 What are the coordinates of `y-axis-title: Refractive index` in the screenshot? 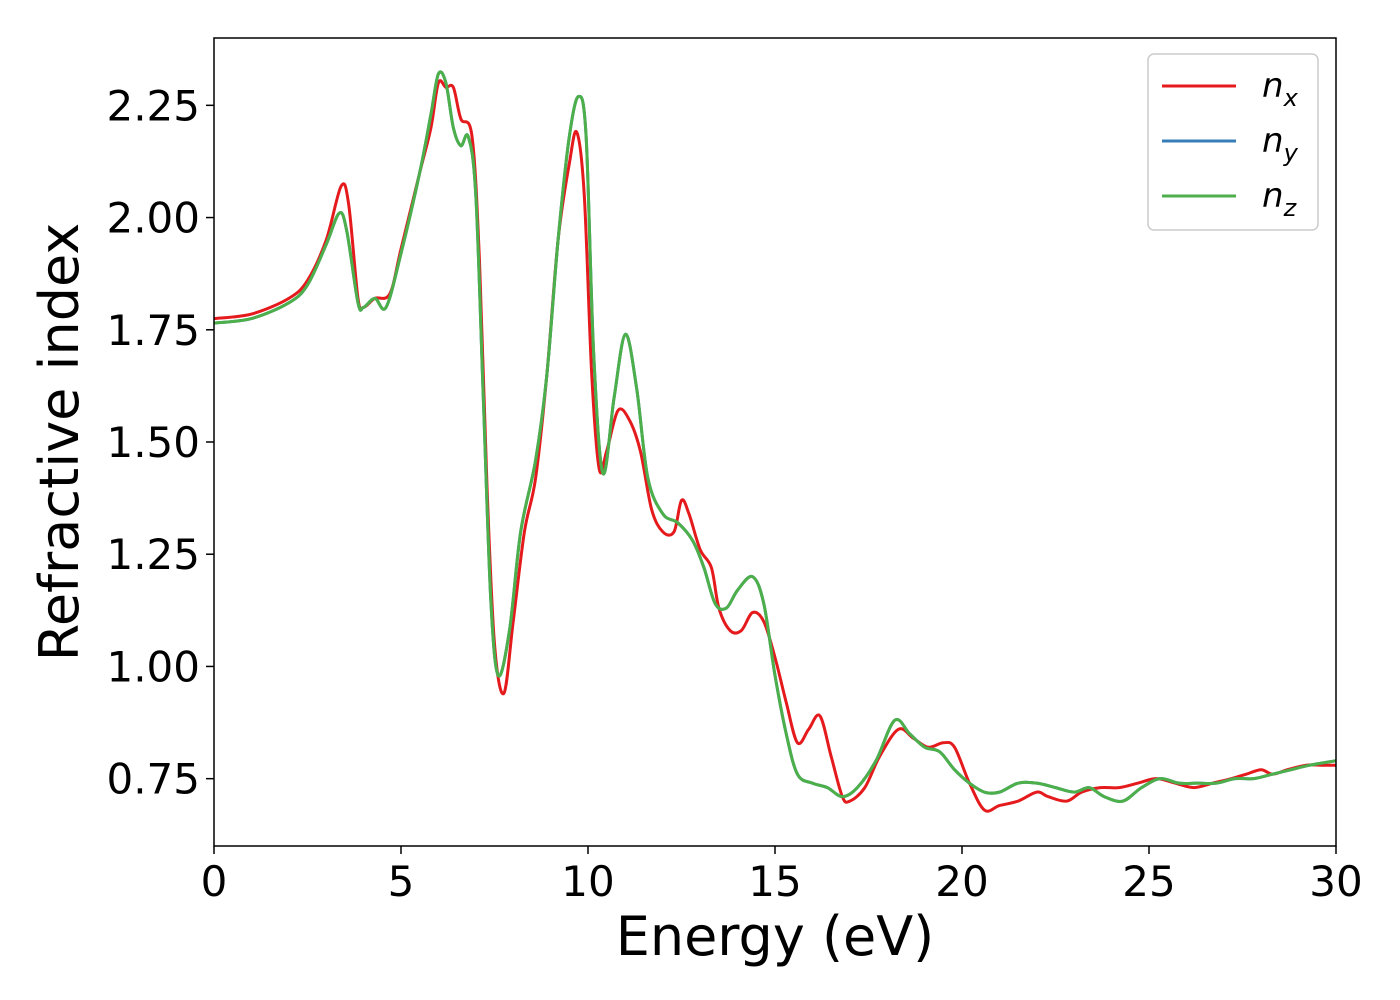 It's located at (59, 442).